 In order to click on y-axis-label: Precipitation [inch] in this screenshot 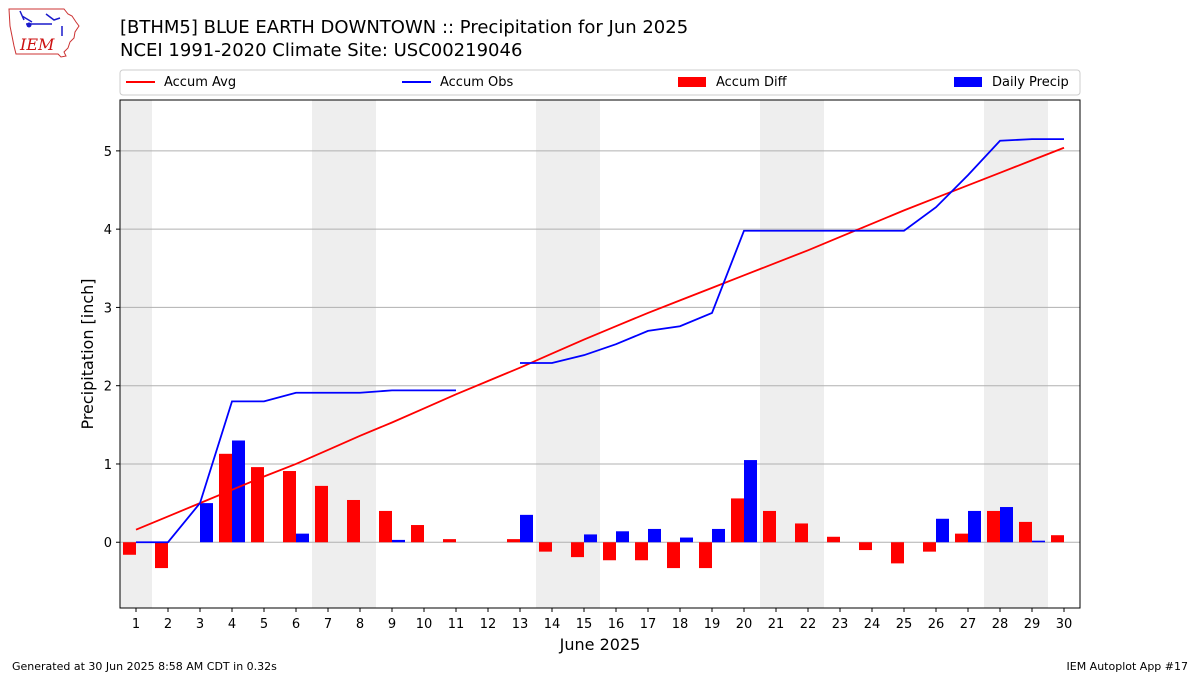, I will do `click(87, 353)`.